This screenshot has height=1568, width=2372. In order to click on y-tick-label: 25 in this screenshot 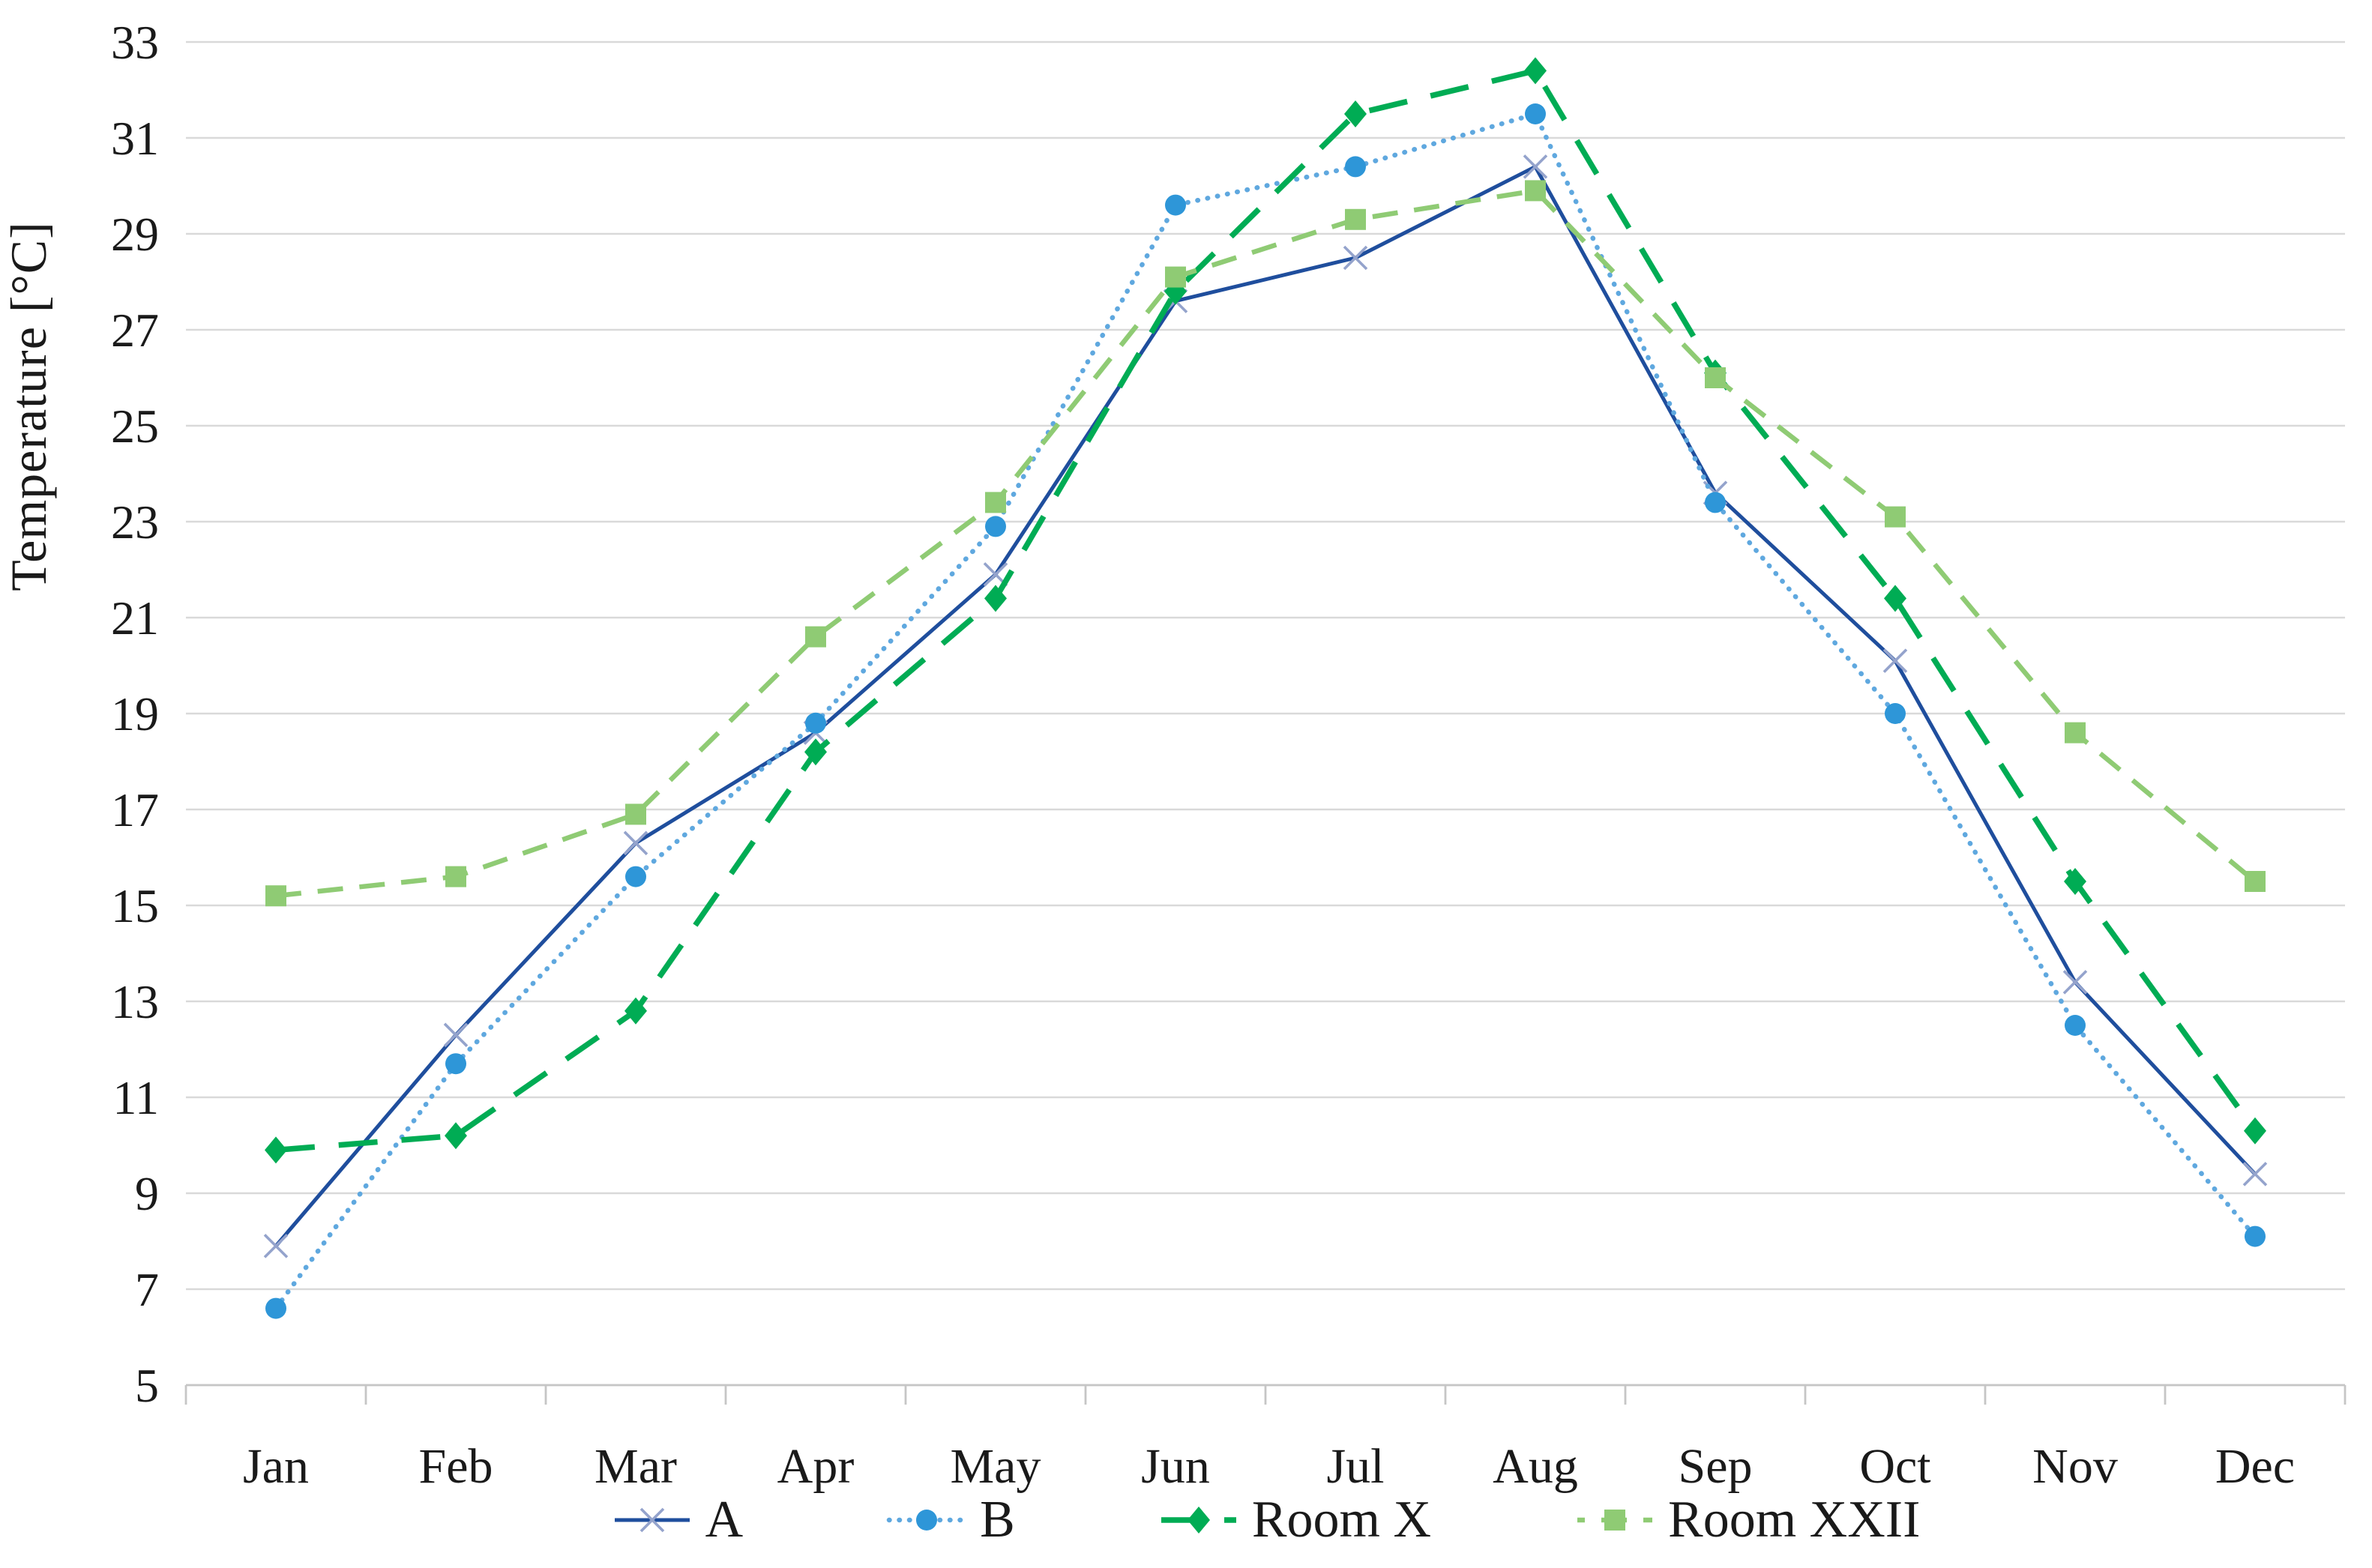, I will do `click(135, 426)`.